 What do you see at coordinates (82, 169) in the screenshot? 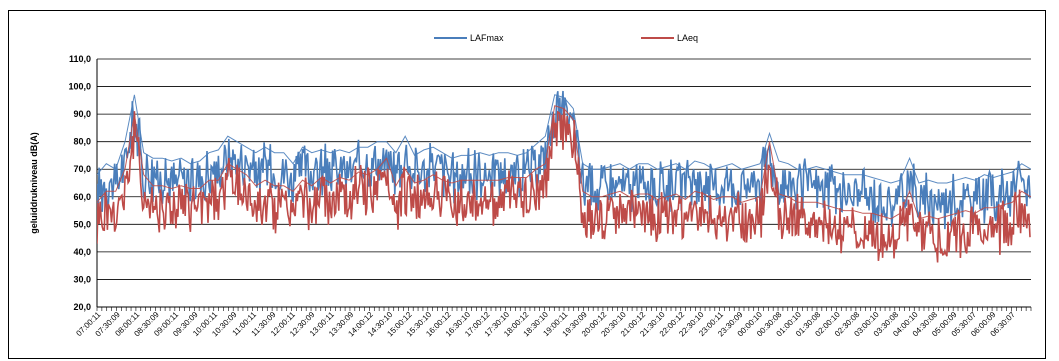
I see `y-tick-label: 70,0` at bounding box center [82, 169].